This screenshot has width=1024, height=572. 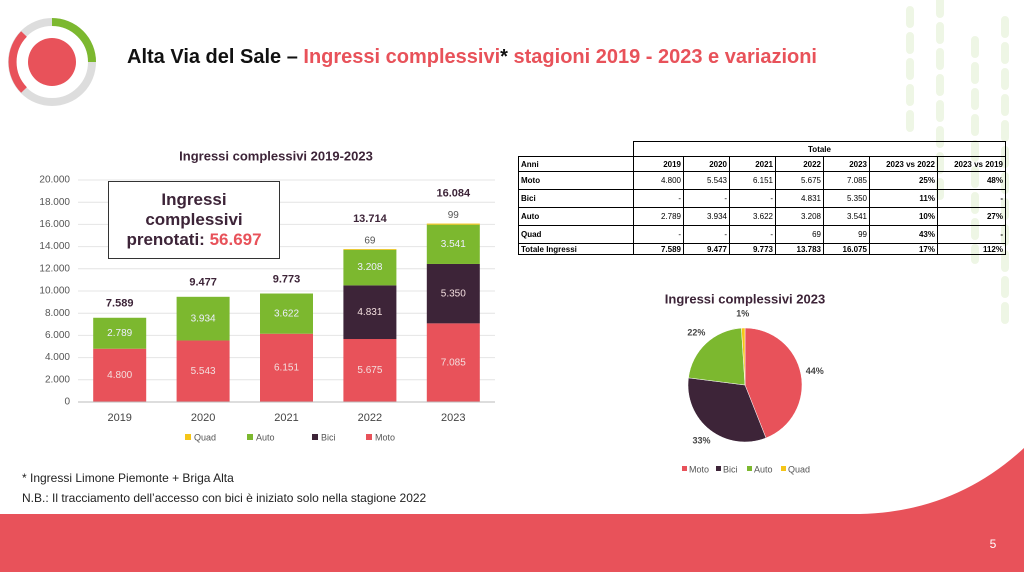 What do you see at coordinates (576, 149) in the screenshot?
I see `table-cell` at bounding box center [576, 149].